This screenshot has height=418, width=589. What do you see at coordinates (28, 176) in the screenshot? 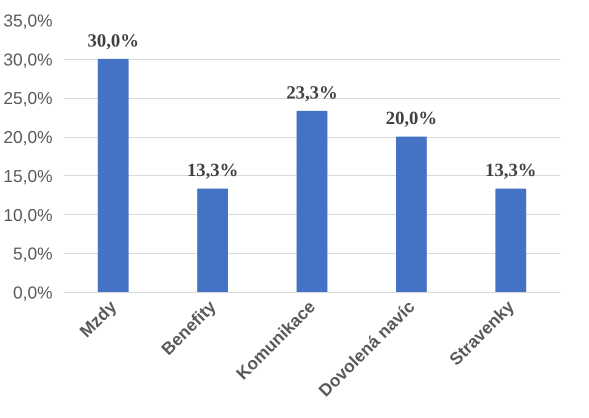
I see `y-tick-label: 15,0%` at bounding box center [28, 176].